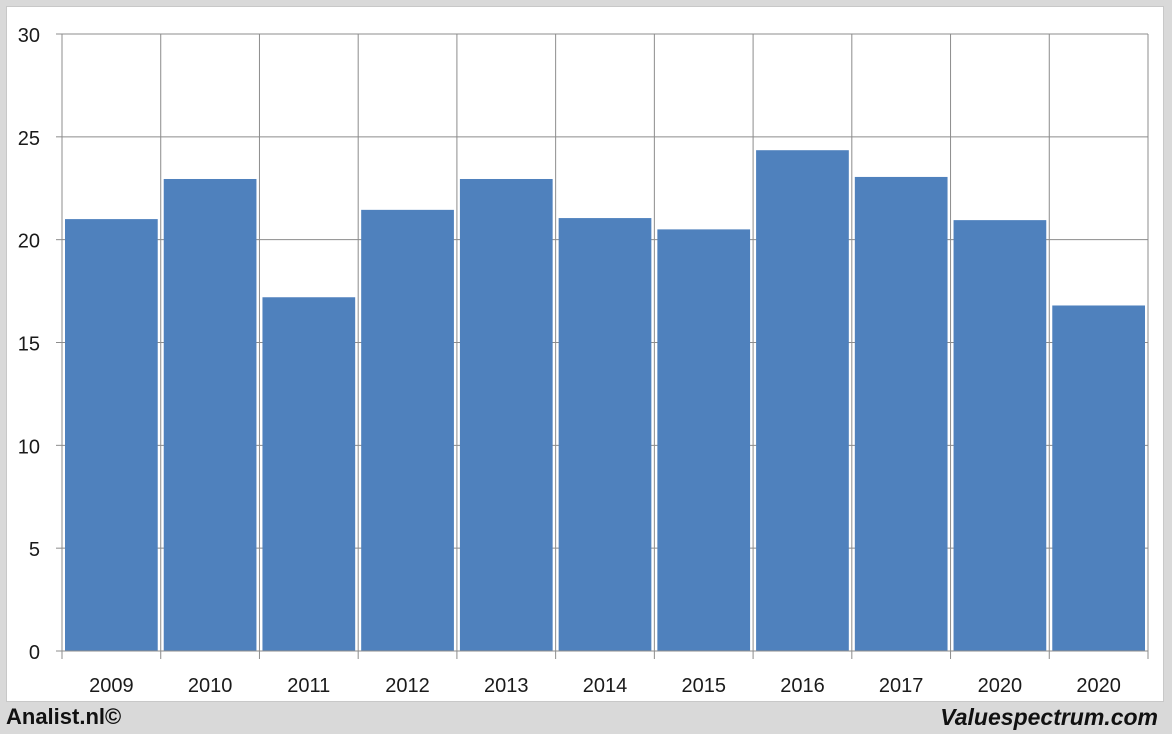  What do you see at coordinates (308, 686) in the screenshot?
I see `x-tick-label: 2011` at bounding box center [308, 686].